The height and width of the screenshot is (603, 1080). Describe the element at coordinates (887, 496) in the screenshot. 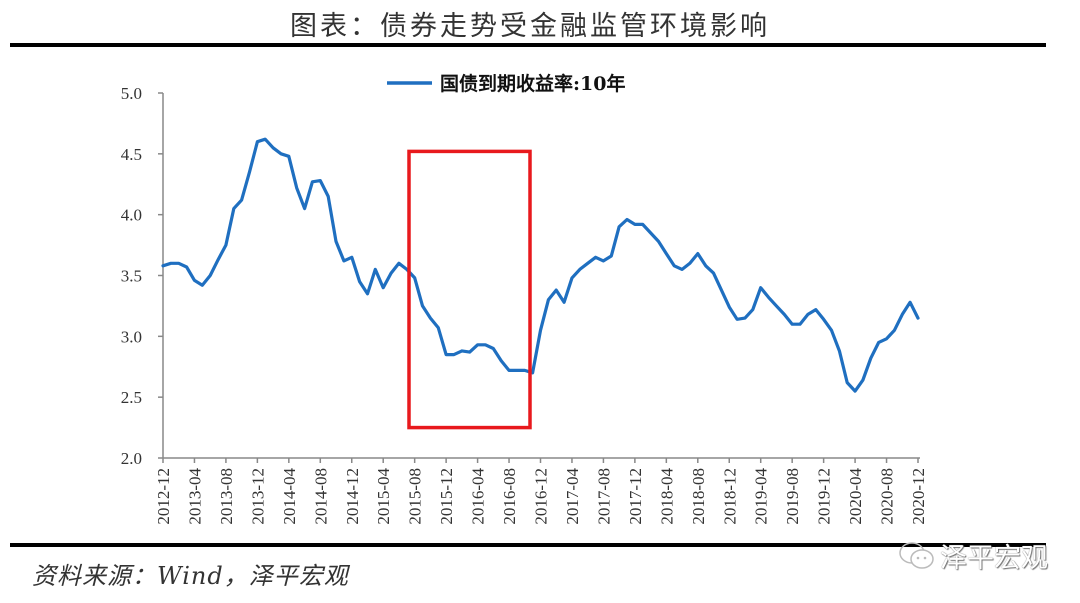

I see `x-tick-label: 2020-08` at that location.